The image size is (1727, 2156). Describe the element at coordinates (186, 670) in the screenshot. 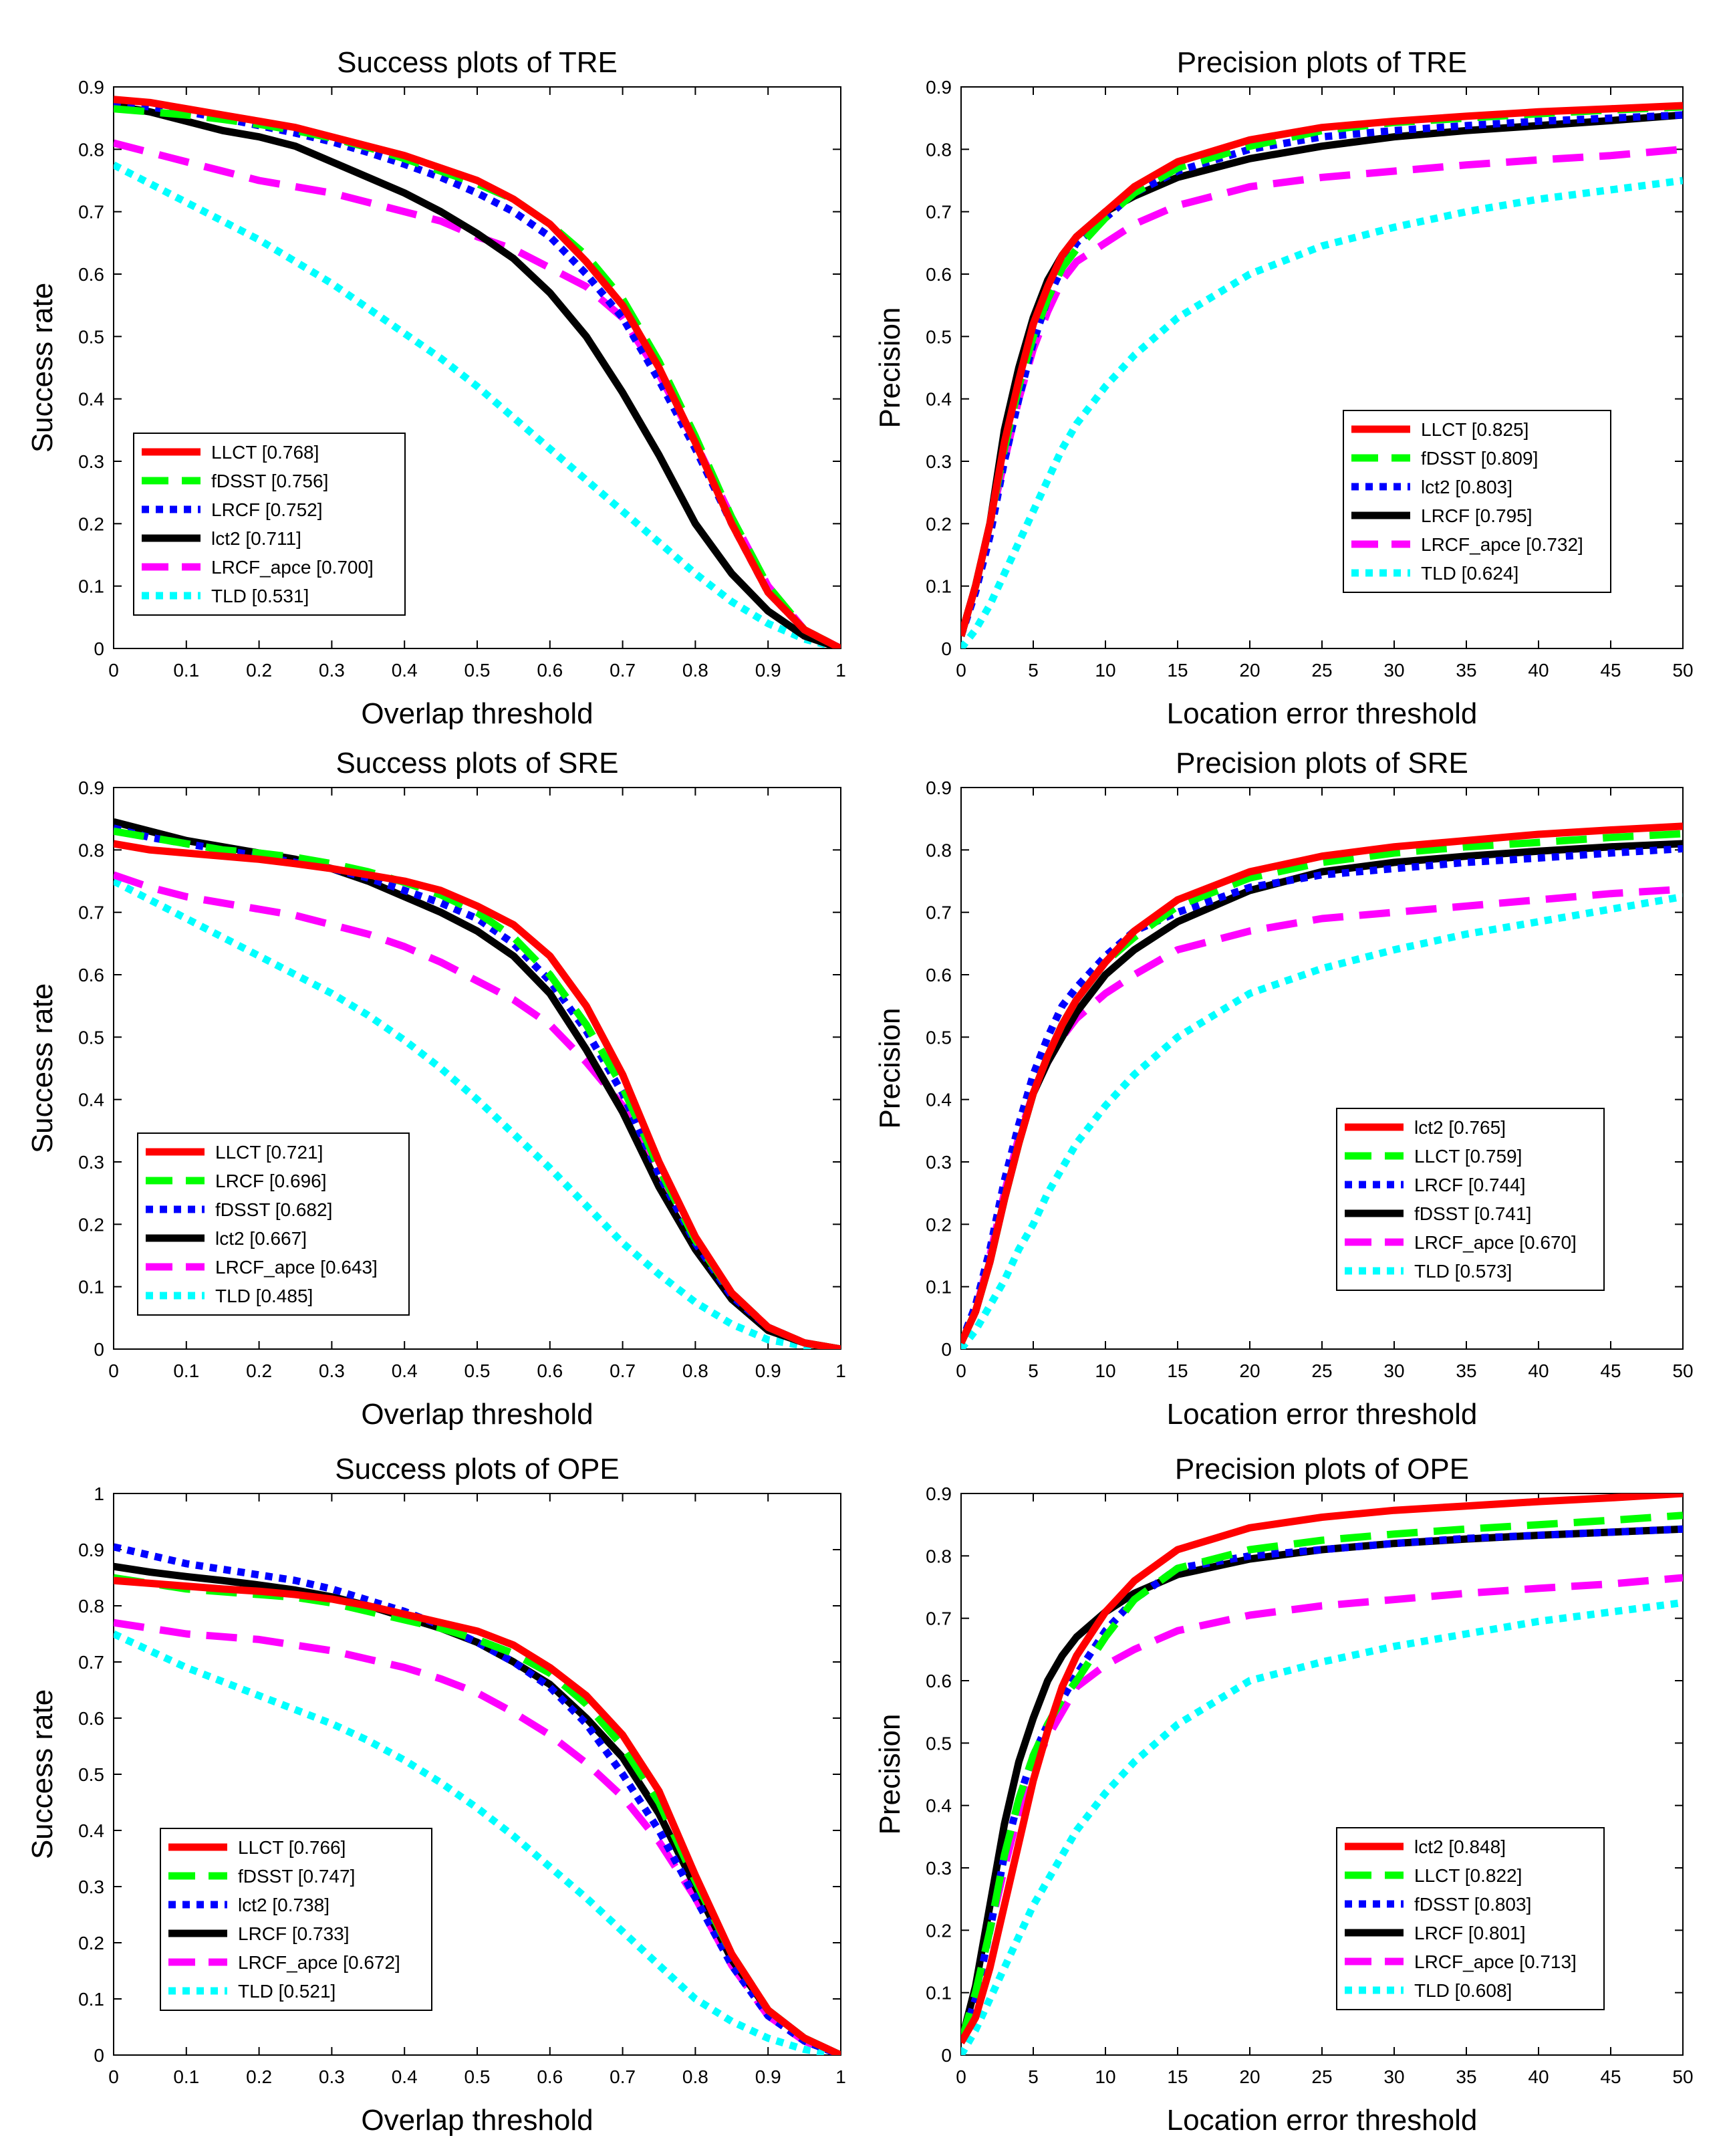

I see `x-tick-label: 0.1` at that location.